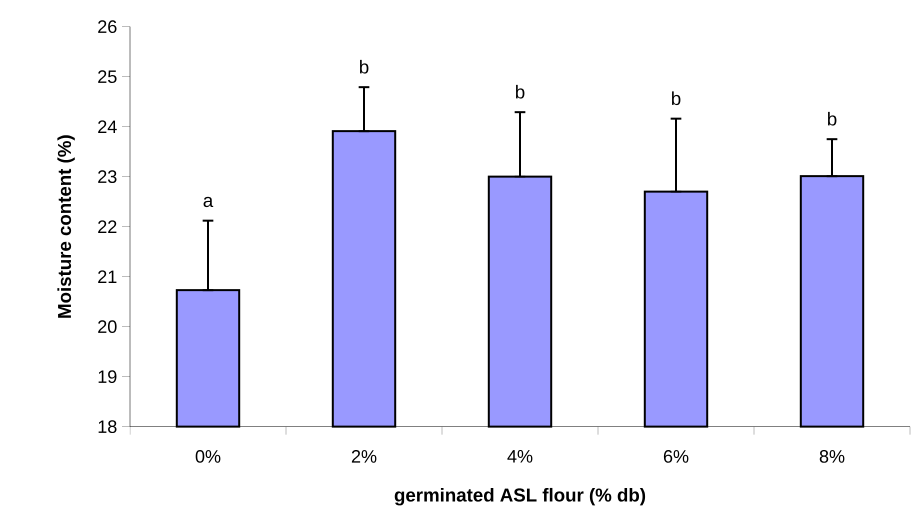  Describe the element at coordinates (107, 276) in the screenshot. I see `y-tick-label: 21` at that location.